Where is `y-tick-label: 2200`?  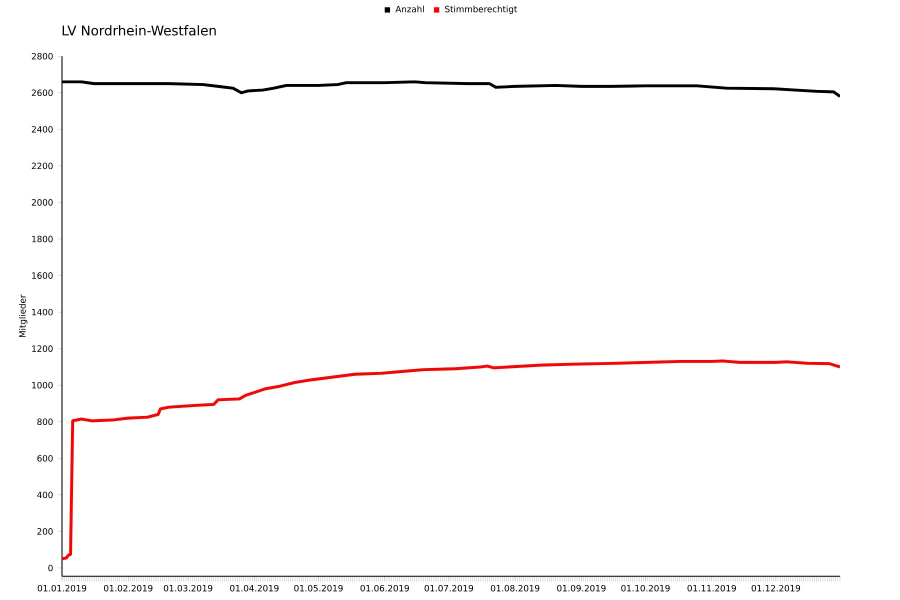 y-tick-label: 2200 is located at coordinates (42, 166).